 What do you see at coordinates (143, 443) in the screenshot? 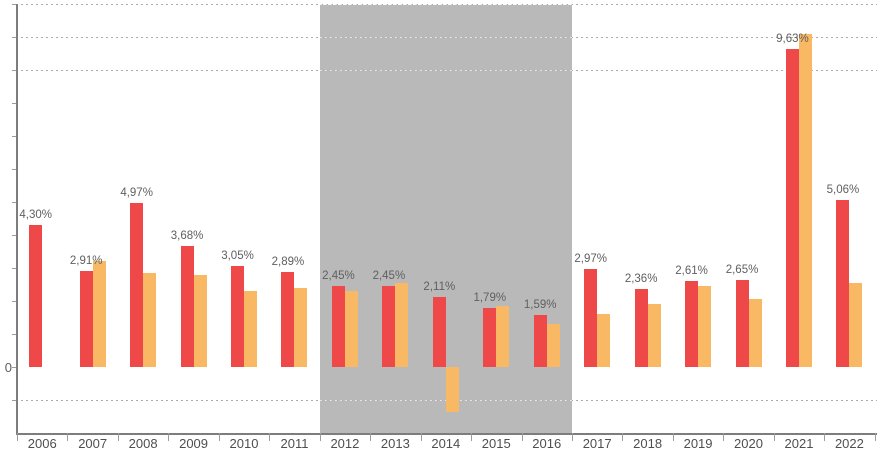
I see `x-label-2008: 2008` at bounding box center [143, 443].